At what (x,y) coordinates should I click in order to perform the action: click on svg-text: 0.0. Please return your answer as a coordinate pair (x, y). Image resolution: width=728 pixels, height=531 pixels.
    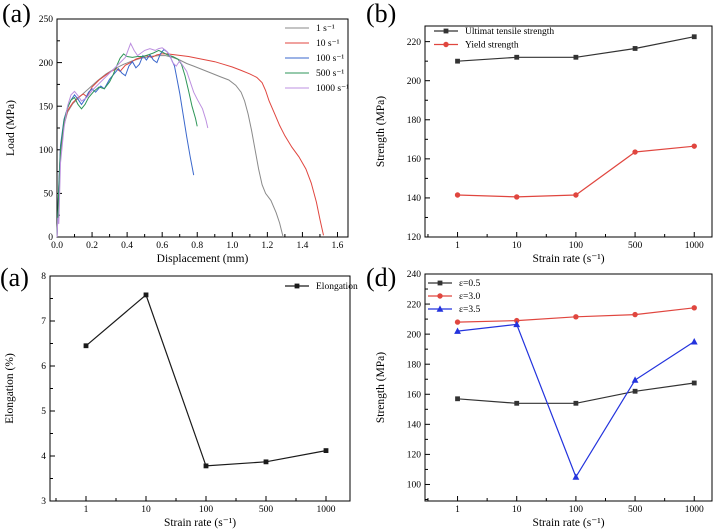
    Looking at the image, I should click on (57, 246).